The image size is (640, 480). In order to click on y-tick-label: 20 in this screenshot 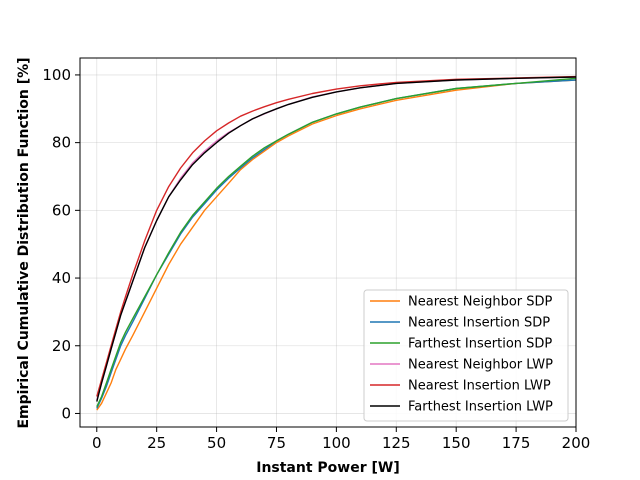, I will do `click(61, 346)`.